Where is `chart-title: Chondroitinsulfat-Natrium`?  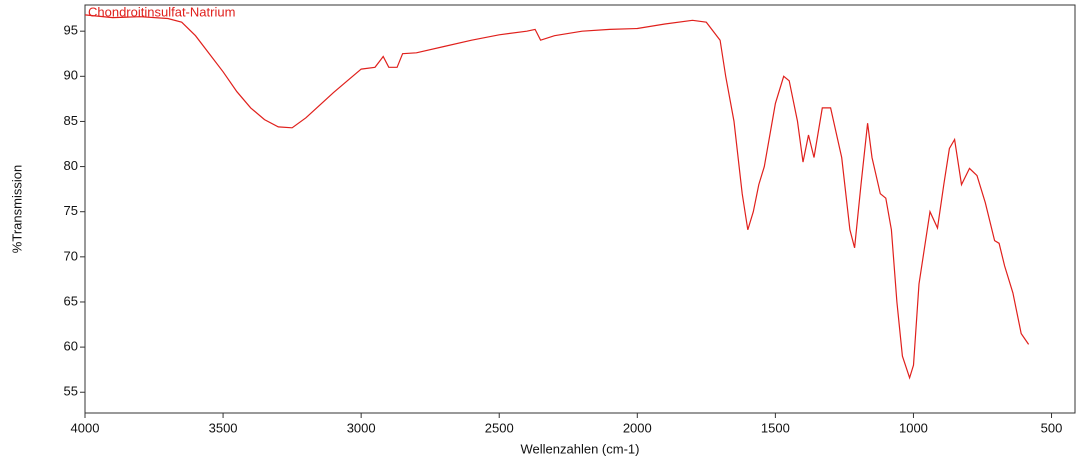
chart-title: Chondroitinsulfat-Natrium is located at coordinates (161, 11).